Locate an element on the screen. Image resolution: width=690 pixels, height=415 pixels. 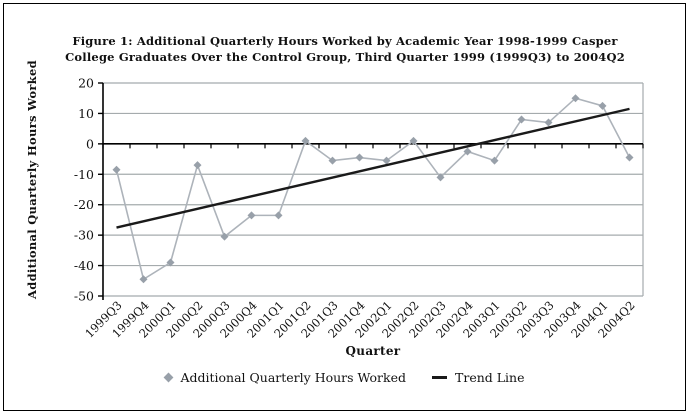
diamond-marker-icon is located at coordinates (169, 377).